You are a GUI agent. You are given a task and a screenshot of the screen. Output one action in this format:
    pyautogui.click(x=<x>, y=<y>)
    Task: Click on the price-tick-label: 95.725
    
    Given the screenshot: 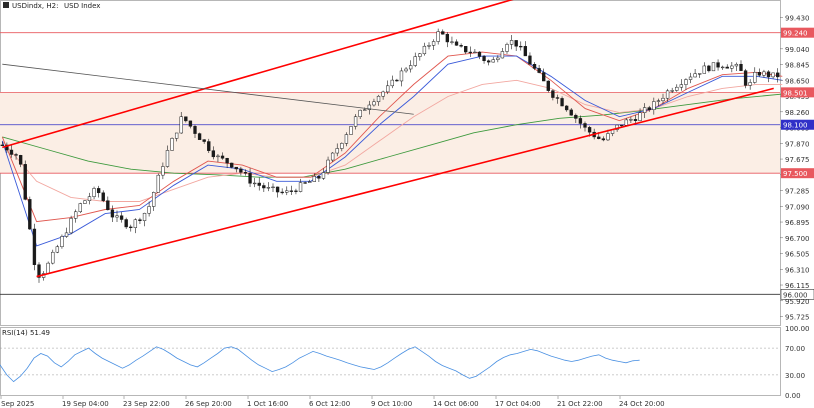 What is the action you would take?
    pyautogui.click(x=797, y=318)
    